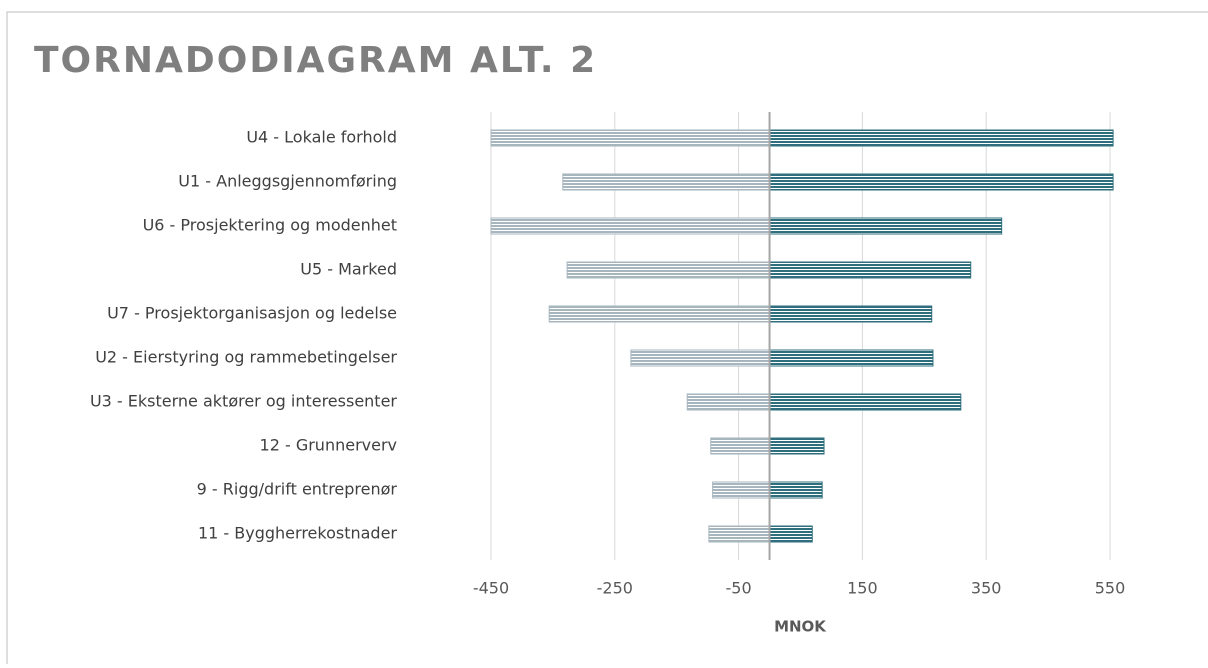 The width and height of the screenshot is (1208, 668). I want to click on x-tick-label: 150, so click(862, 588).